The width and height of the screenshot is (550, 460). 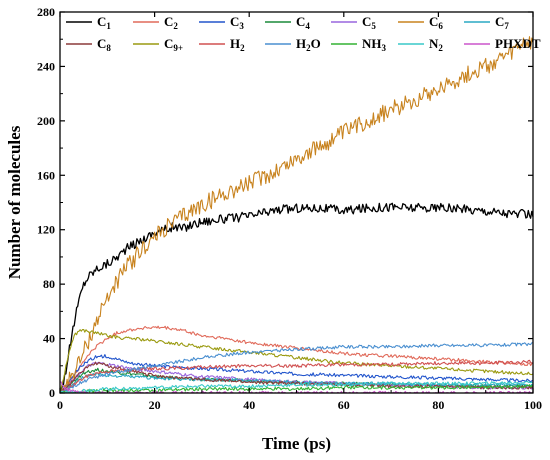 What do you see at coordinates (287, 22) in the screenshot?
I see `legend-entry-c4: C4` at bounding box center [287, 22].